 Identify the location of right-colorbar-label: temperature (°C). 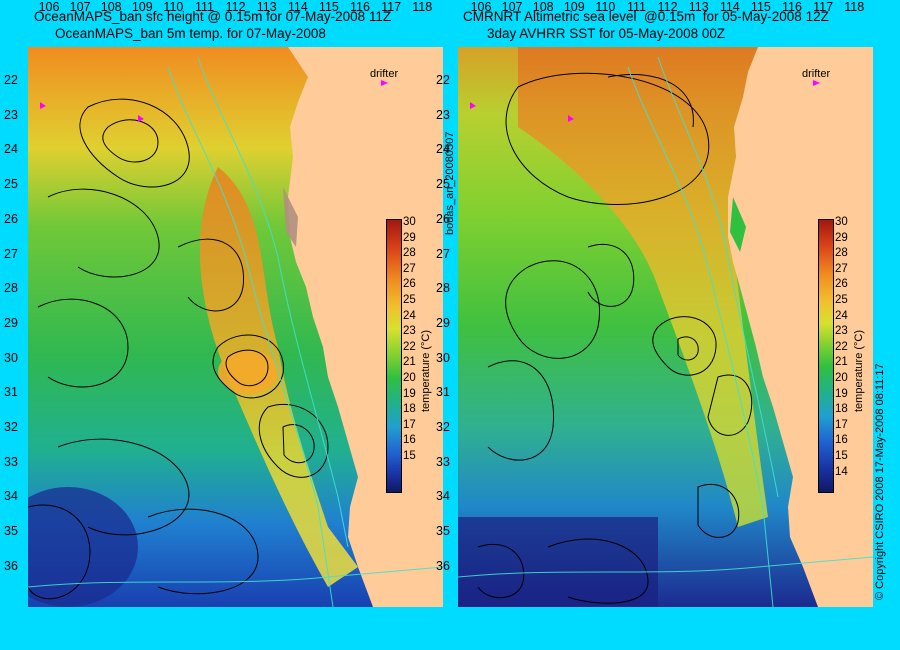
(859, 370).